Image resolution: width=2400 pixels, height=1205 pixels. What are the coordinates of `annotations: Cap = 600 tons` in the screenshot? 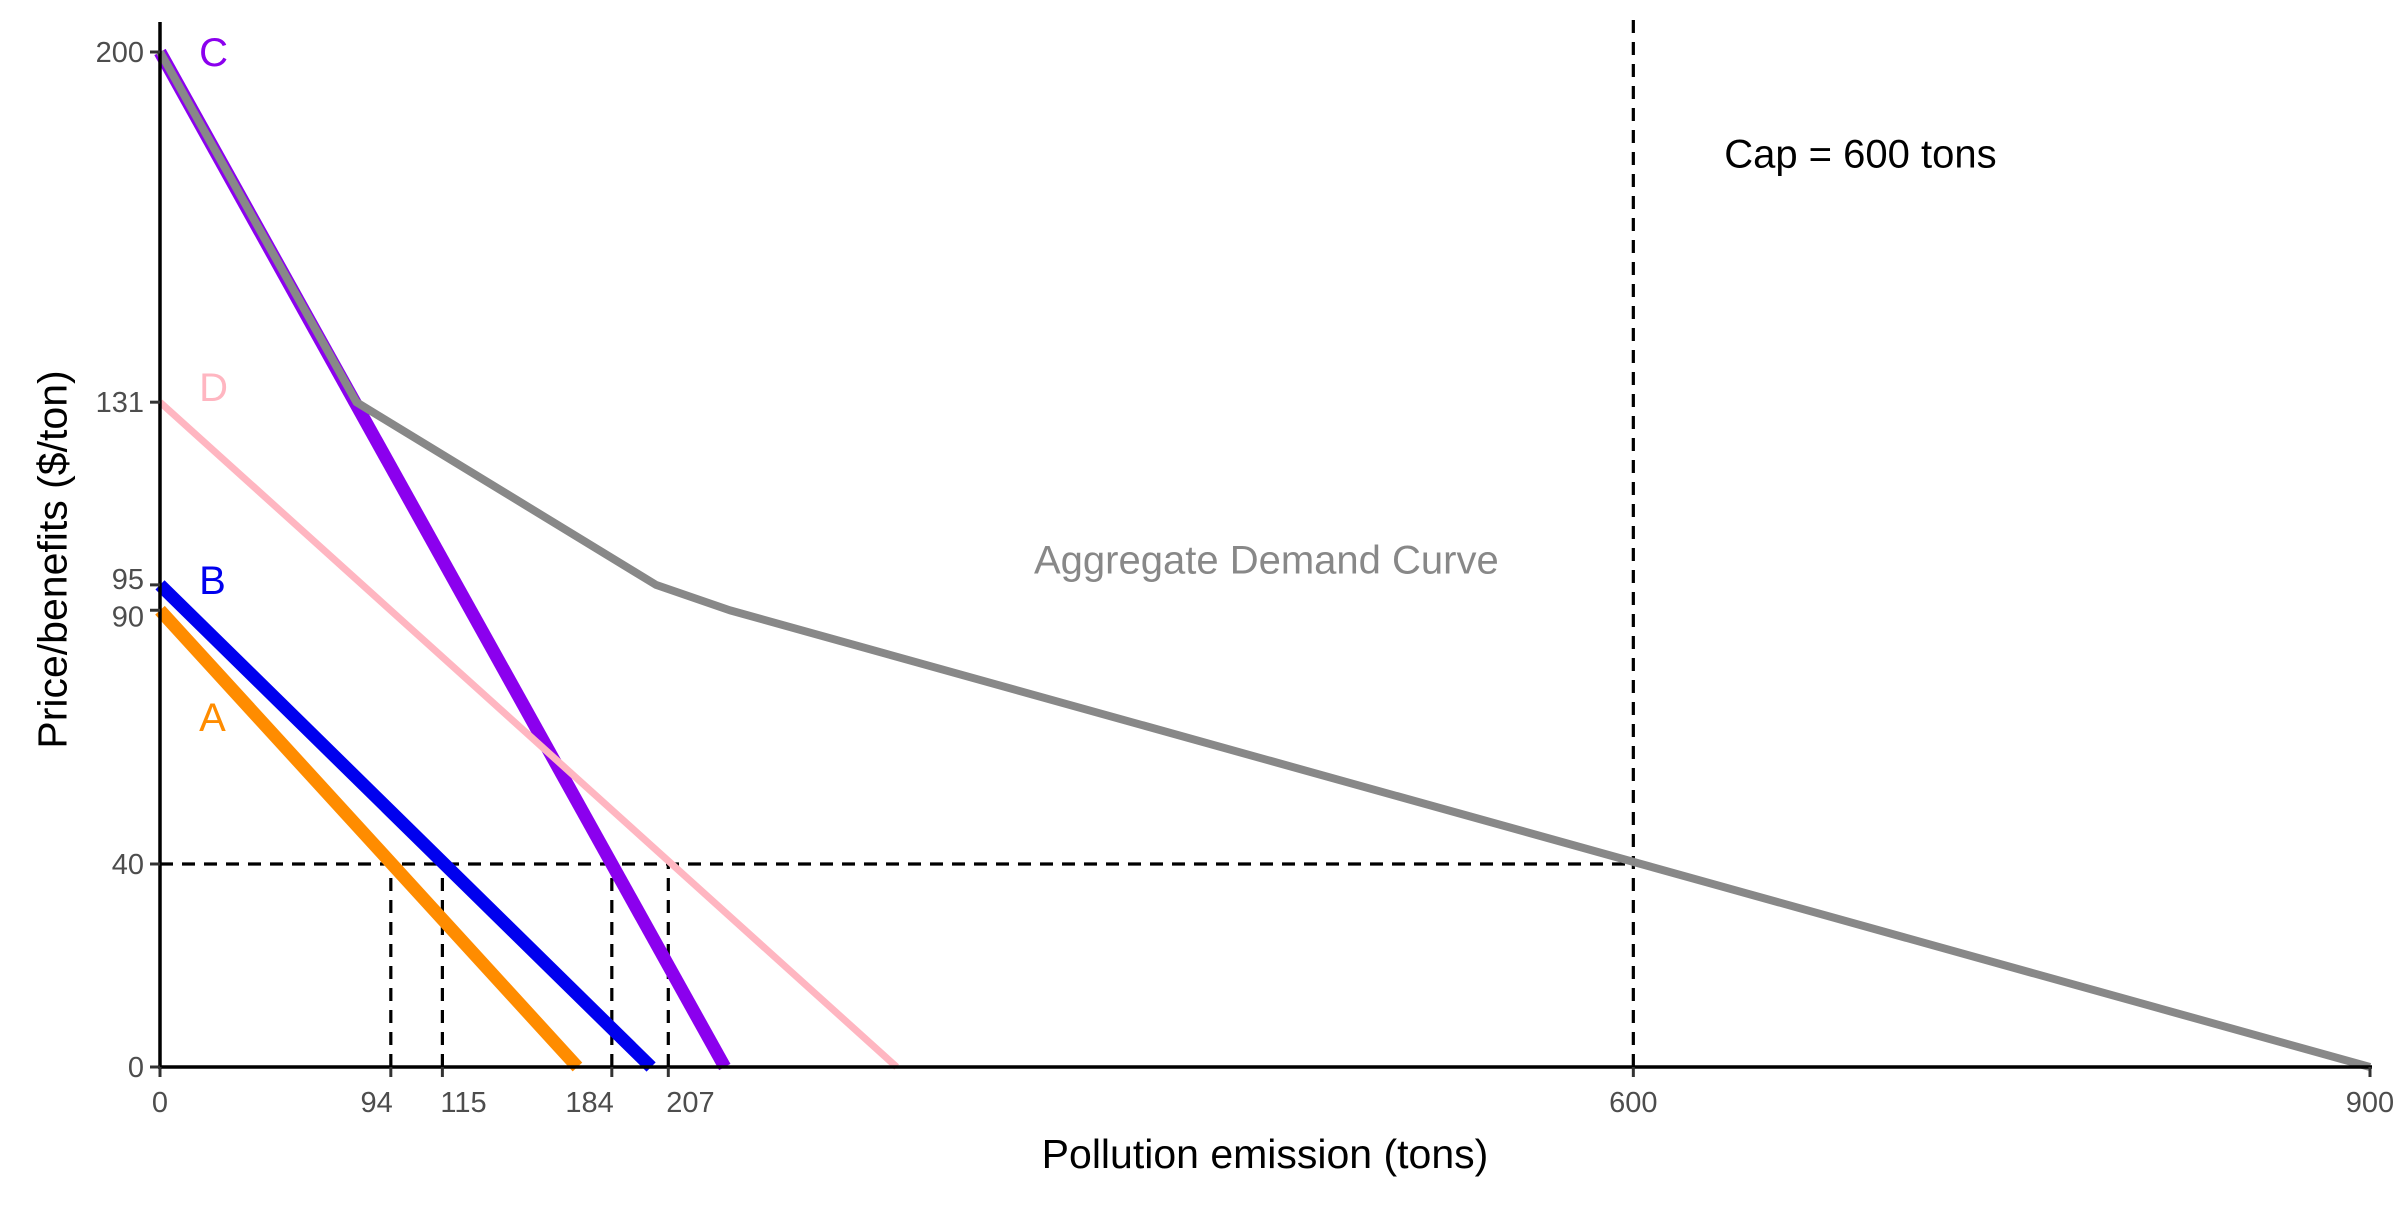 It's located at (1860, 155).